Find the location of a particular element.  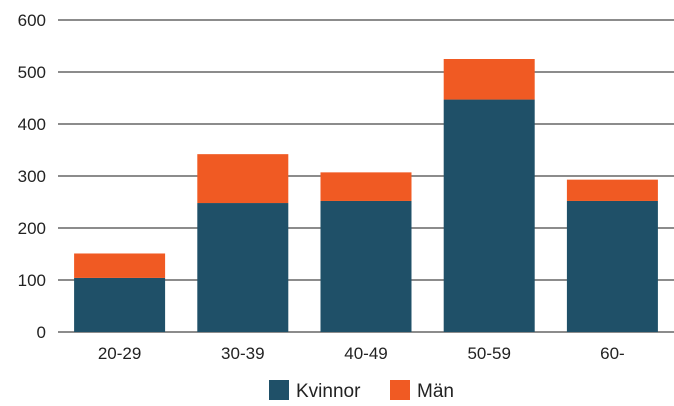

x-tick-label: 40-49 is located at coordinates (365, 353).